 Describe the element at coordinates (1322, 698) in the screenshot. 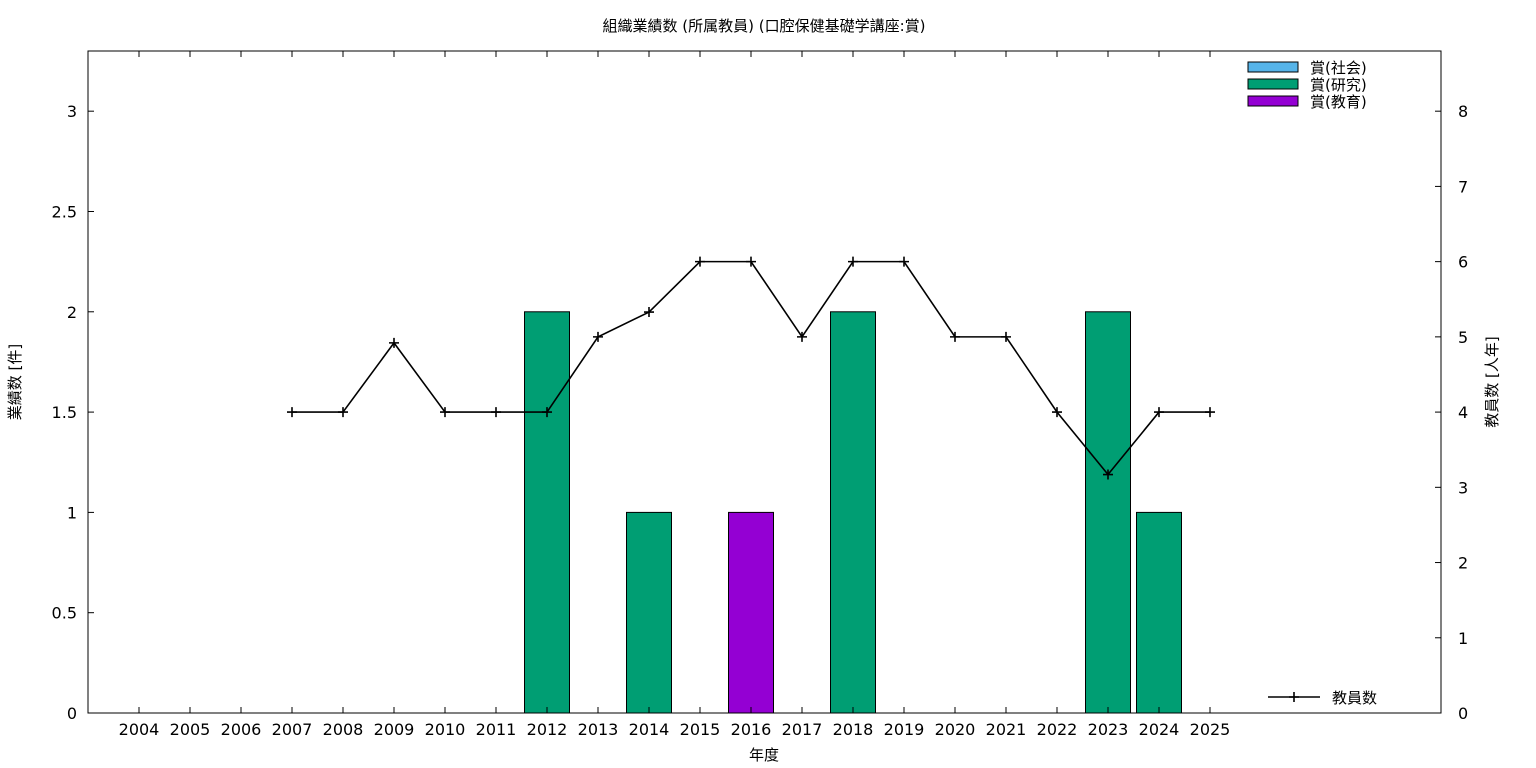

I see `legend-line: 教員数` at that location.